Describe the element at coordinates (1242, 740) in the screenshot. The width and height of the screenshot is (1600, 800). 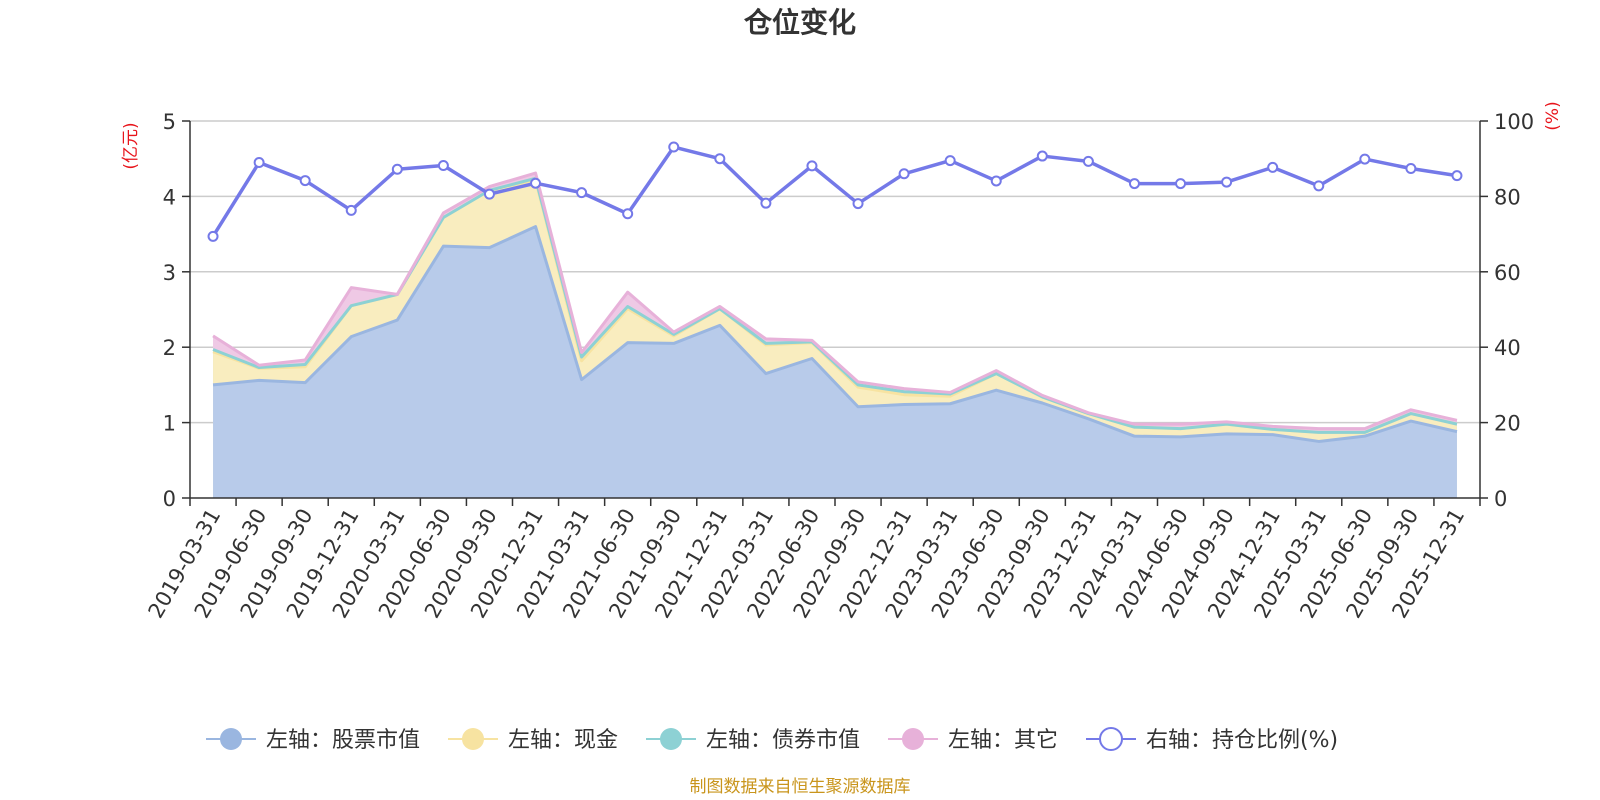
I see `legend-label: 右轴：持仓比例(%)` at that location.